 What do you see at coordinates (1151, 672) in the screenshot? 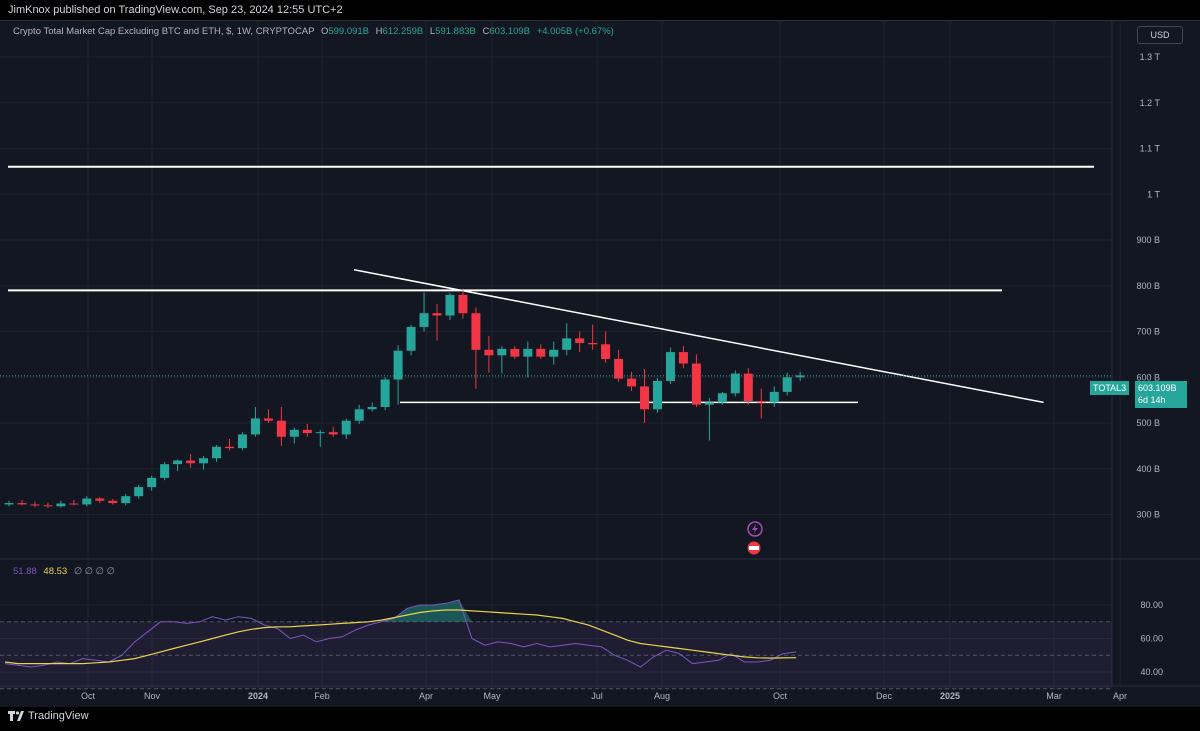
I see `rsi-tick-label: 40.00` at bounding box center [1151, 672].